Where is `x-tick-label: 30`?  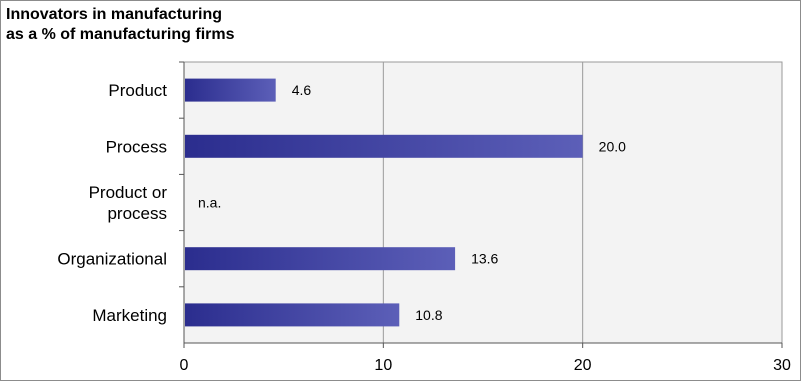 x-tick-label: 30 is located at coordinates (782, 365).